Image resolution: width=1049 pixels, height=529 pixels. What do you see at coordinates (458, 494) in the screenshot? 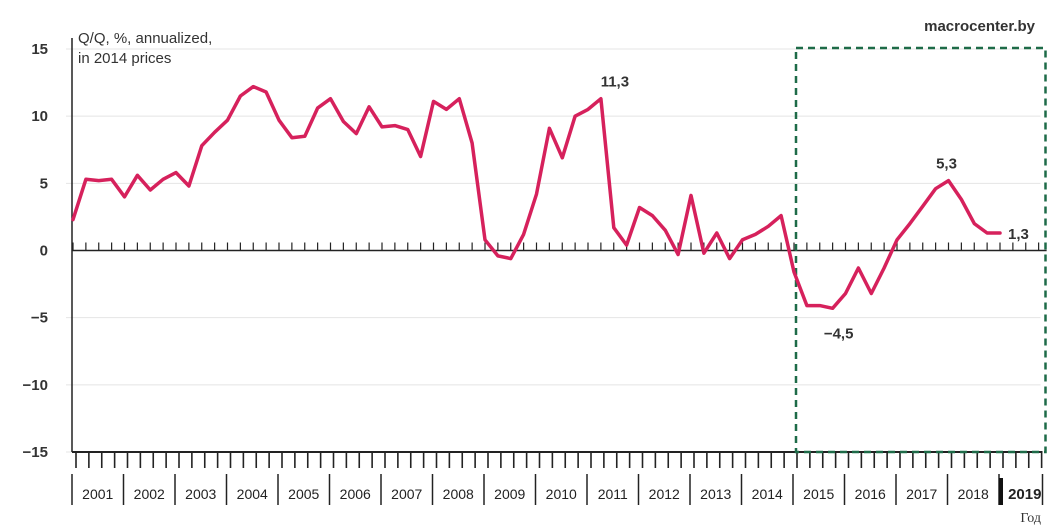
I see `x-year-label: 2008` at bounding box center [458, 494].